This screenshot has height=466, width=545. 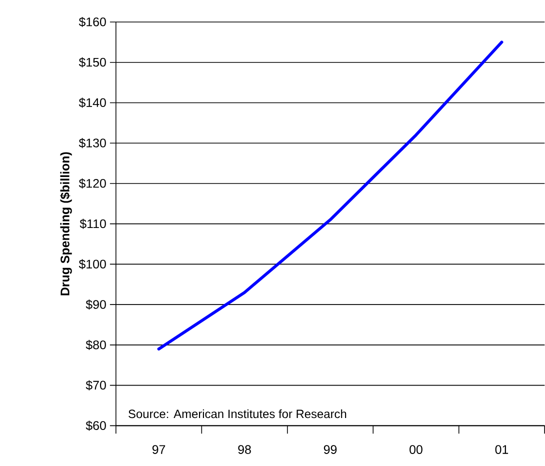 What do you see at coordinates (92, 264) in the screenshot?
I see `y-tick-label: $100` at bounding box center [92, 264].